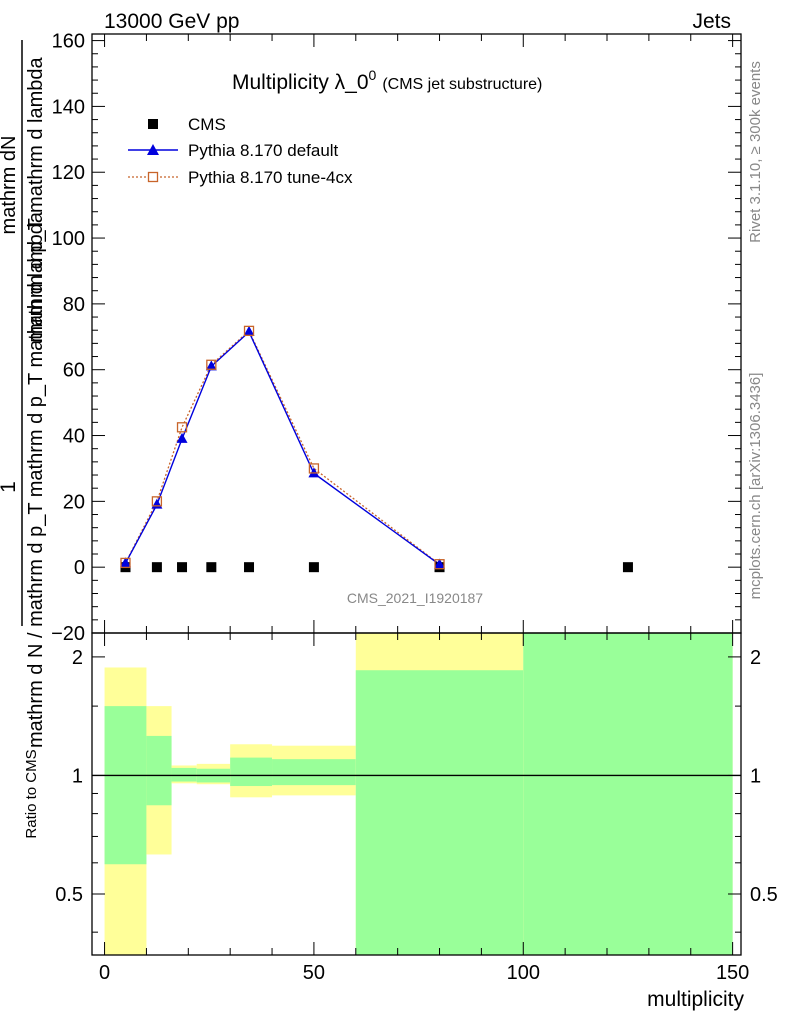  I want to click on chart-title: Multiplicity λ_00 (CMS jet substructure), so click(387, 80).